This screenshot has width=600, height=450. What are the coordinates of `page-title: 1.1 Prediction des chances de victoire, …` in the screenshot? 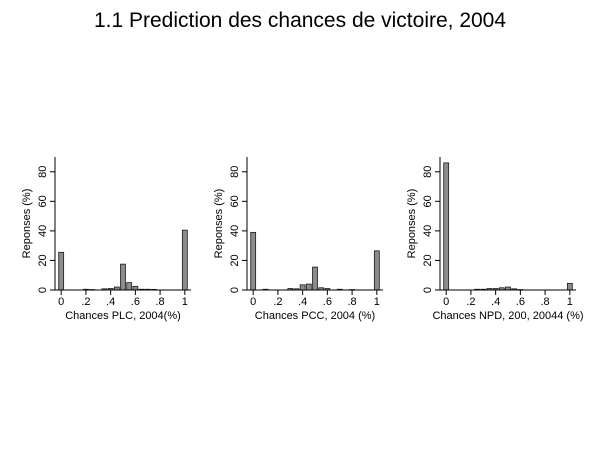 It's located at (300, 20).